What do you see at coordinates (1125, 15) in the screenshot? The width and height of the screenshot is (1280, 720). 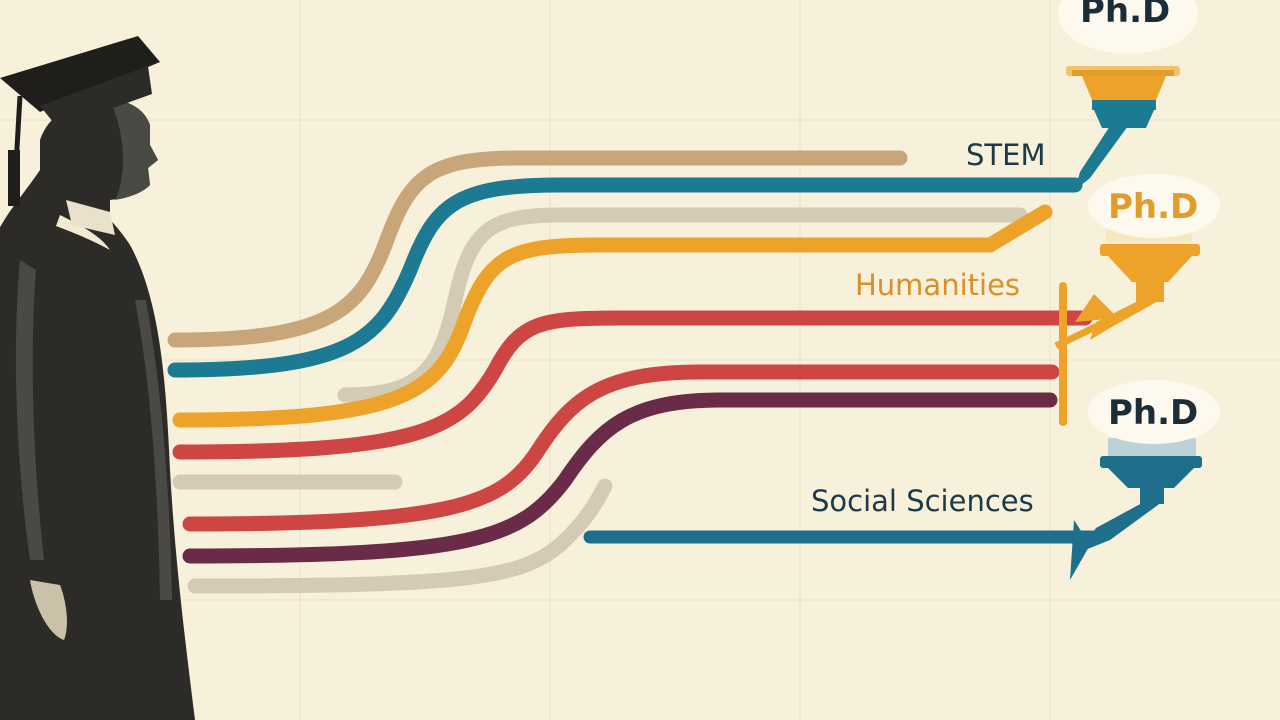 I see `stem-degree-label: Ph.D` at bounding box center [1125, 15].